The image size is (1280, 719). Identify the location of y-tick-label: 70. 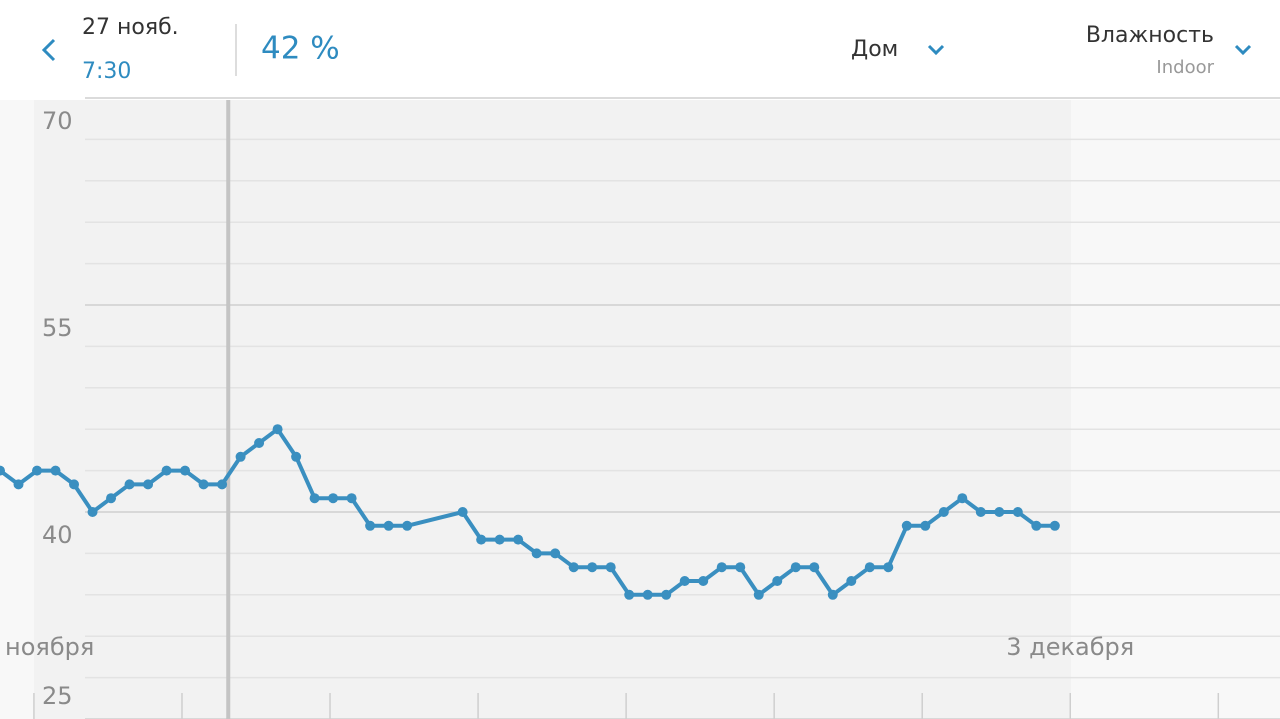
(57, 121).